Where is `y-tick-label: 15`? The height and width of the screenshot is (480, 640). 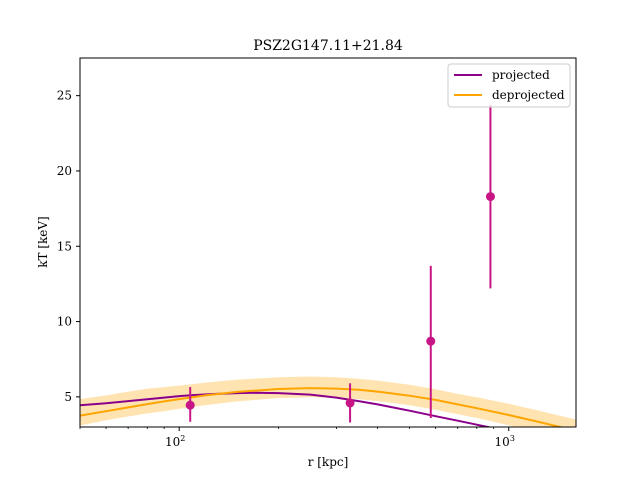
y-tick-label: 15 is located at coordinates (64, 246).